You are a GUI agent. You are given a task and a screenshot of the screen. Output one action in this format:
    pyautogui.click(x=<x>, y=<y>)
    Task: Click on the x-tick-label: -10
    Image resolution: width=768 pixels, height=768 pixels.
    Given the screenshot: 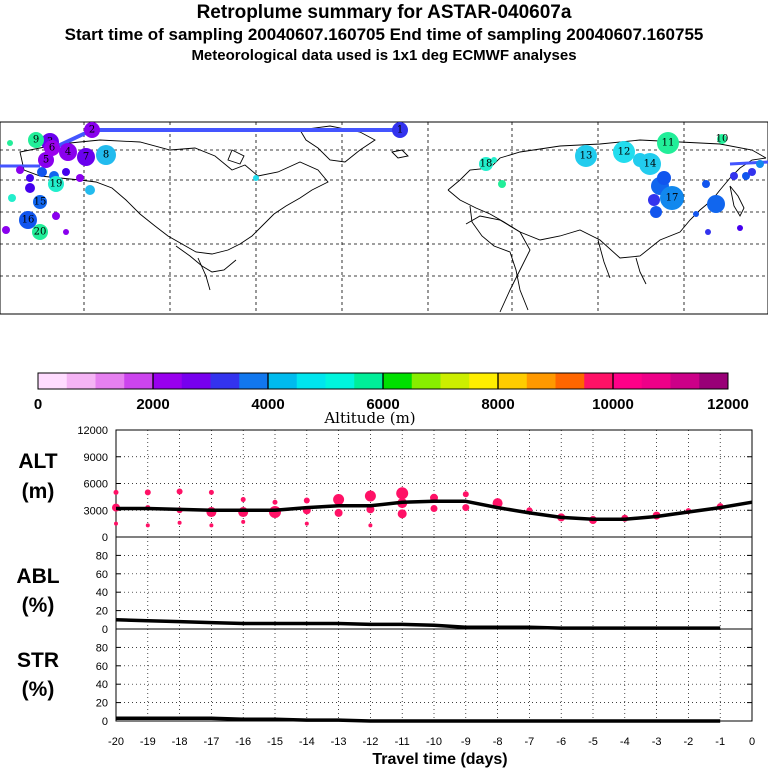 What is the action you would take?
    pyautogui.click(x=434, y=742)
    